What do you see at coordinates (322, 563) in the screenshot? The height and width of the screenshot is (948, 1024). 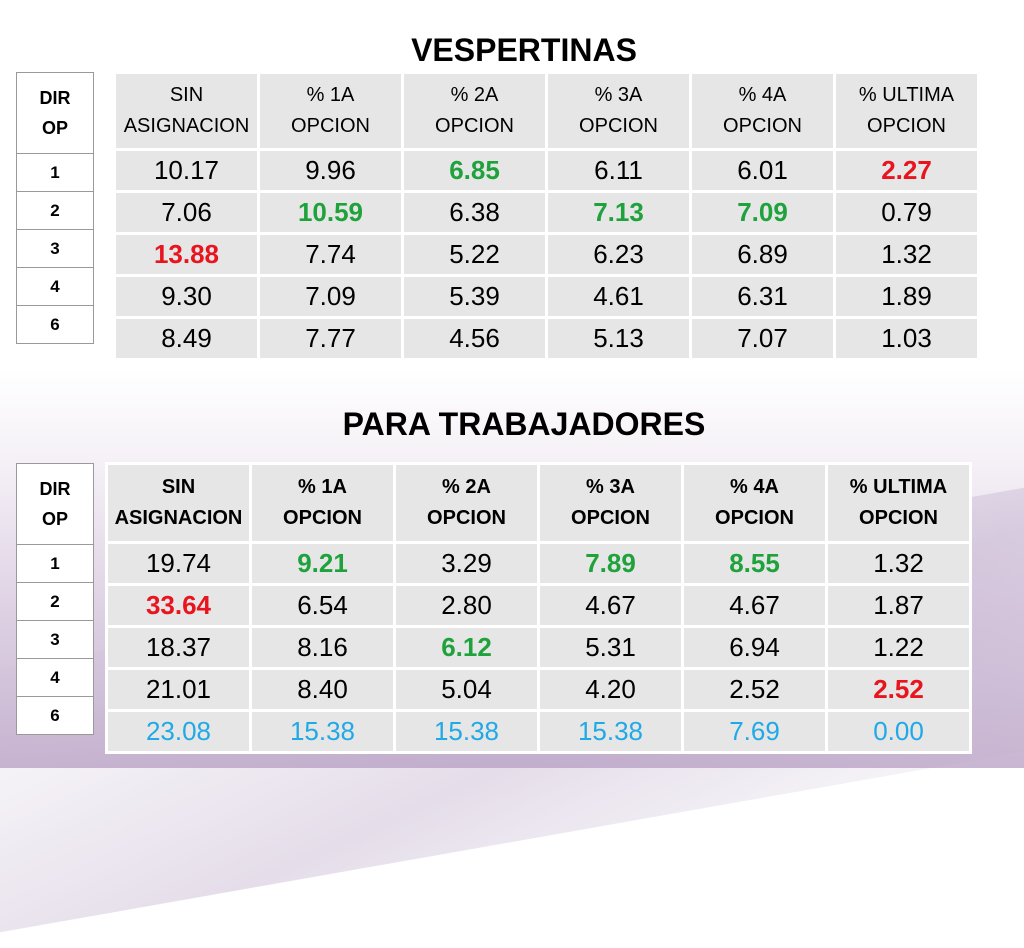 I see `table-cell: 9.21` at bounding box center [322, 563].